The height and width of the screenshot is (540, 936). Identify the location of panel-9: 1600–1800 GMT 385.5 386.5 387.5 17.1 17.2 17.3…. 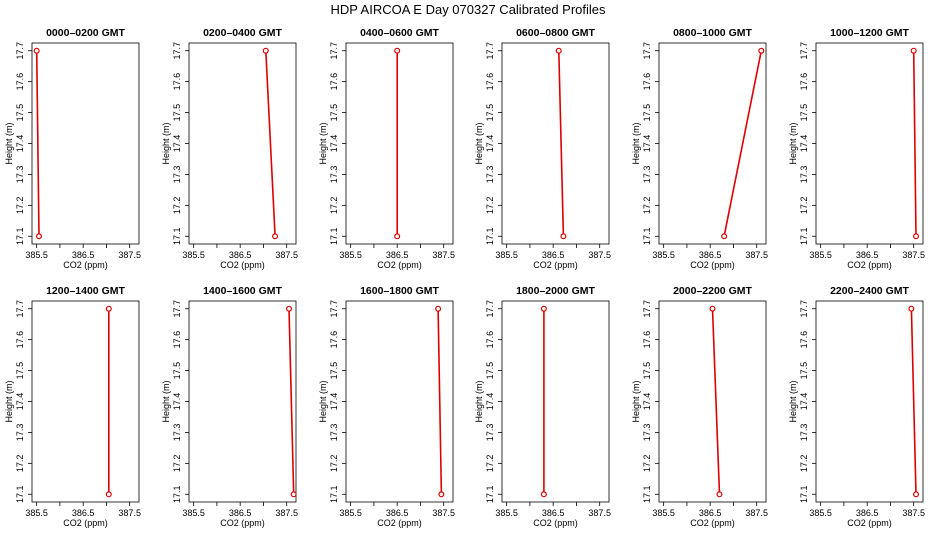
(386, 406).